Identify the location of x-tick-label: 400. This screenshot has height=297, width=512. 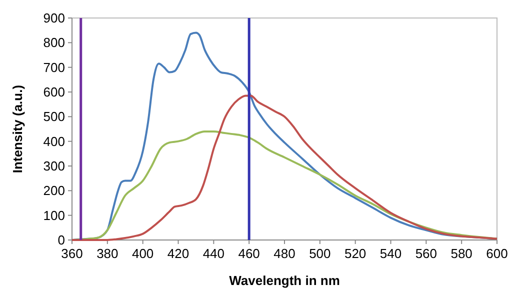
(143, 253).